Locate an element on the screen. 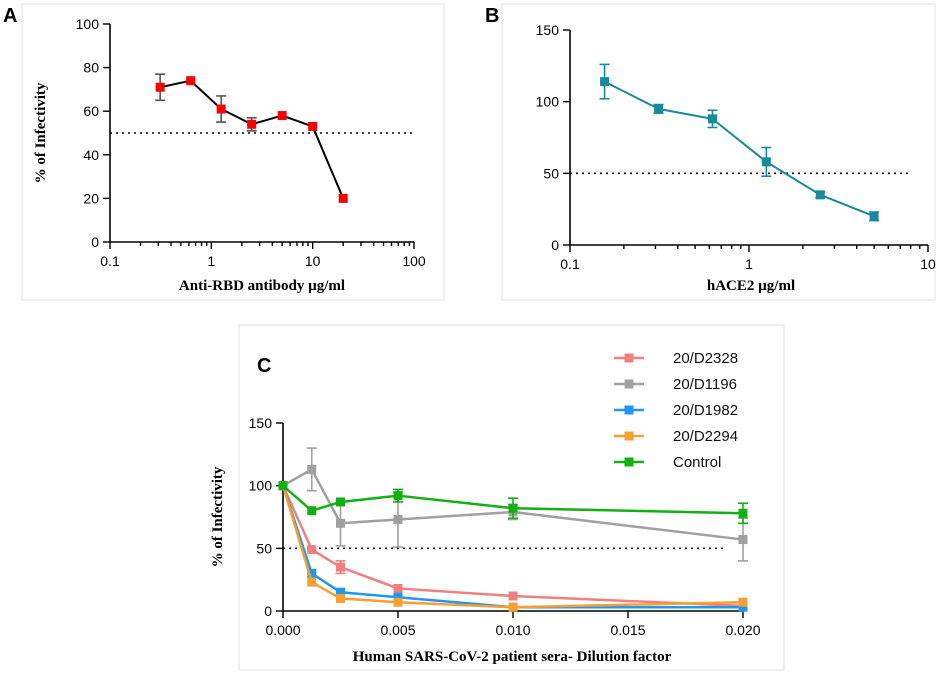 This screenshot has height=676, width=941. panel-b-y-tick-label: 150 is located at coordinates (548, 30).